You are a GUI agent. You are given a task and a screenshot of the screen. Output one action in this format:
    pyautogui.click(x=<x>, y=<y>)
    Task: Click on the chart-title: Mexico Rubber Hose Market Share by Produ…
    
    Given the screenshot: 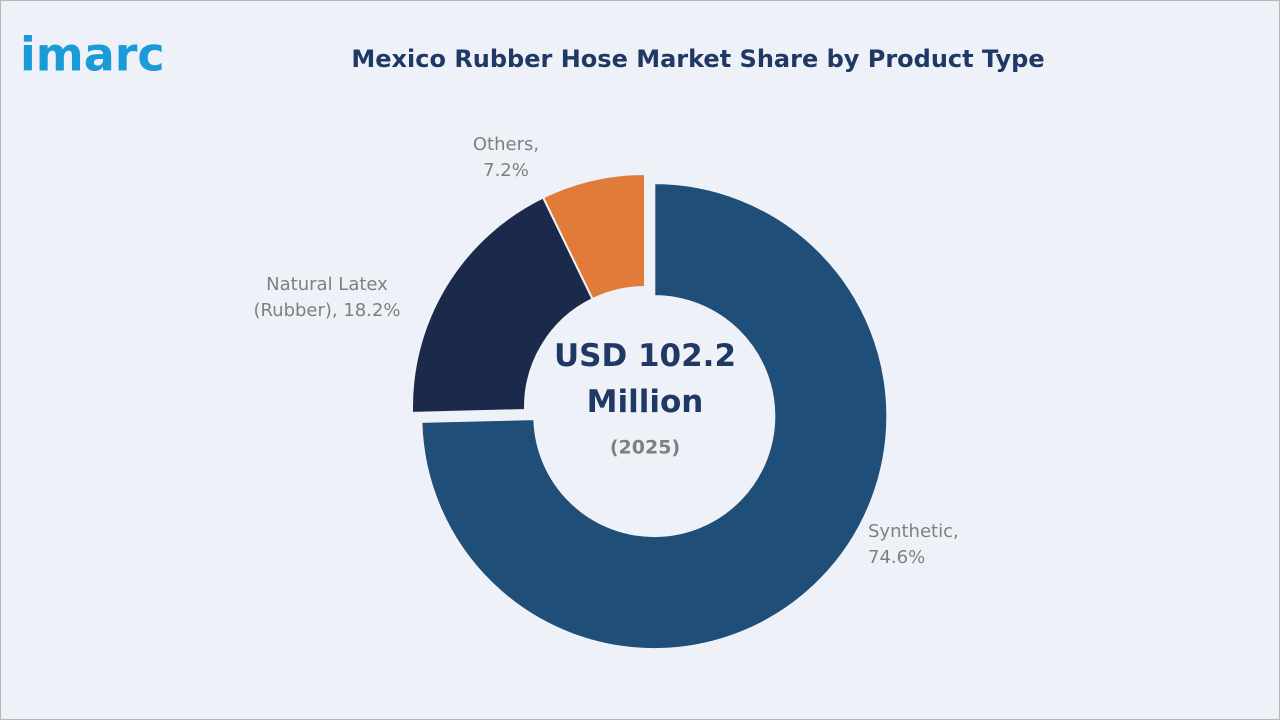 What is the action you would take?
    pyautogui.click(x=697, y=59)
    